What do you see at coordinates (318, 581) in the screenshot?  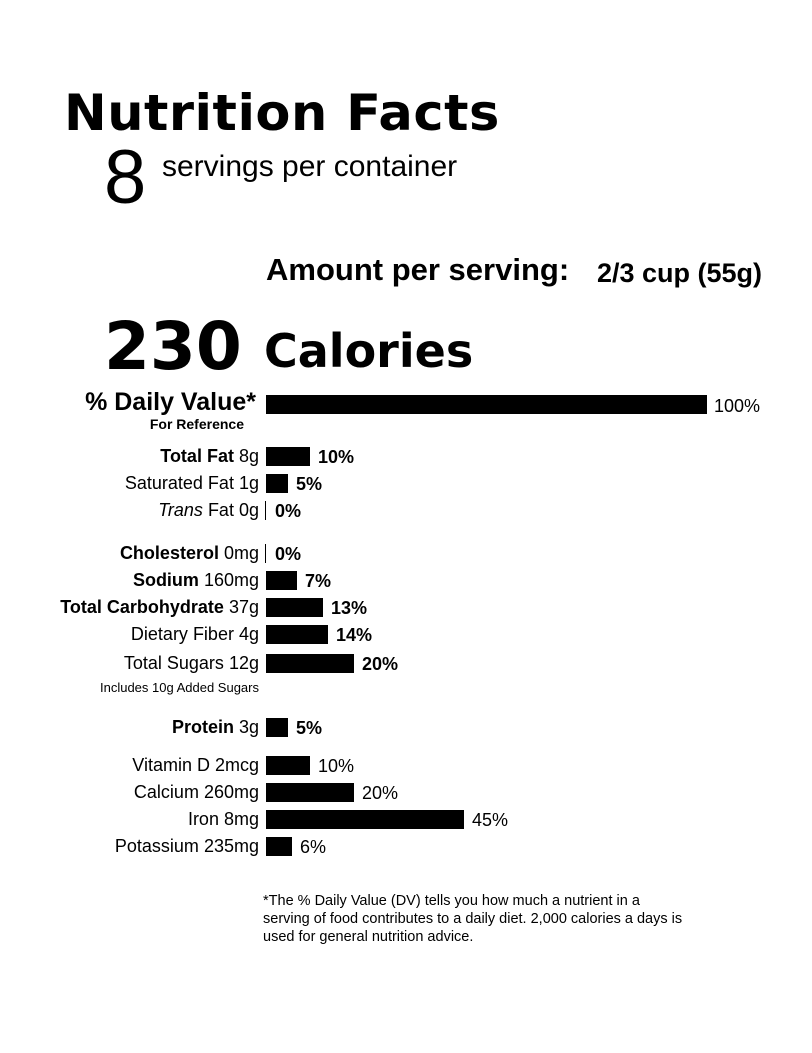 I see `nutrient-percent: 7%` at bounding box center [318, 581].